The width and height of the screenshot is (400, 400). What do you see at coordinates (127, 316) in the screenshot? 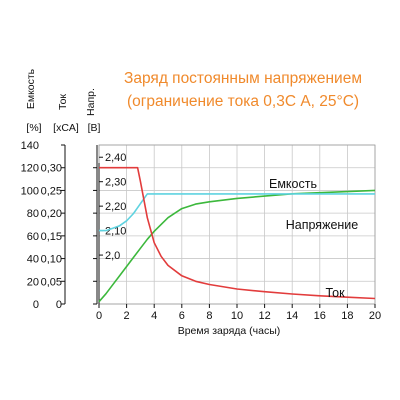
I see `x-tick-label: 2` at bounding box center [127, 316].